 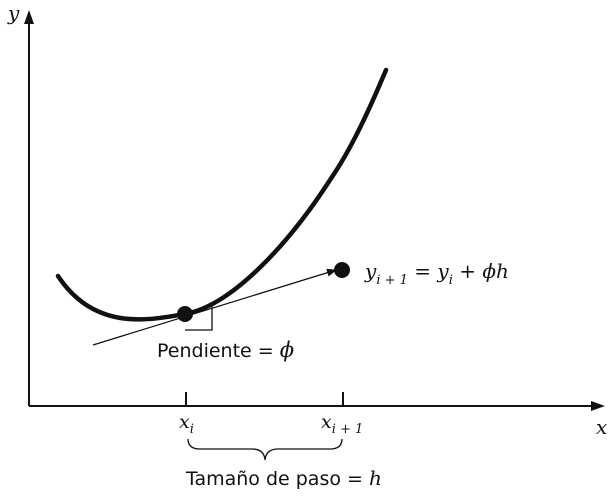 I want to click on point-predicted, so click(x=342, y=270).